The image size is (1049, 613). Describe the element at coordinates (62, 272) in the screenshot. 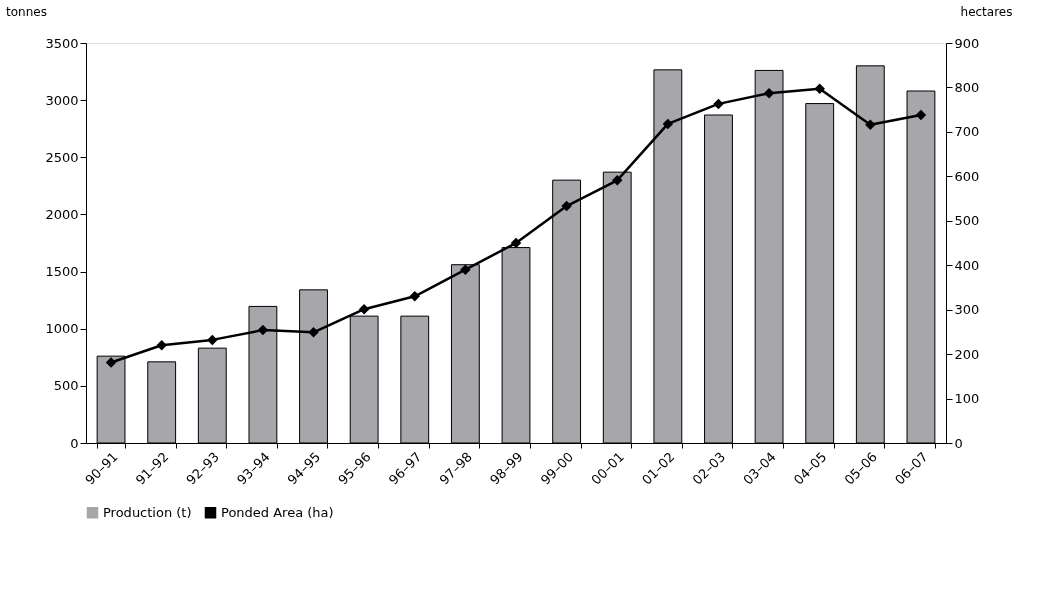

I see `y-tick-label: 1500` at that location.